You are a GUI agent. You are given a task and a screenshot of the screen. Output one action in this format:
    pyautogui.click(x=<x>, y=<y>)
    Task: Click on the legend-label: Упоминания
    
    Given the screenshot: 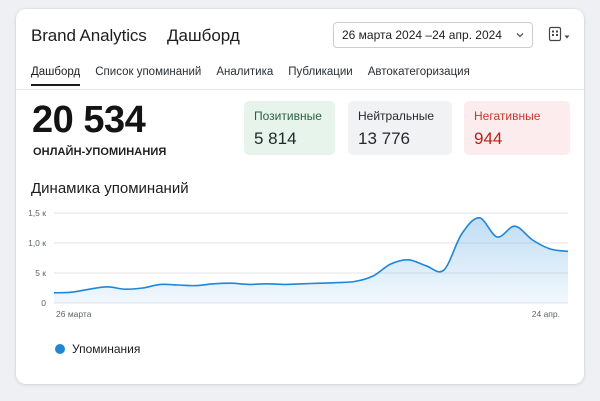 What is the action you would take?
    pyautogui.click(x=106, y=349)
    